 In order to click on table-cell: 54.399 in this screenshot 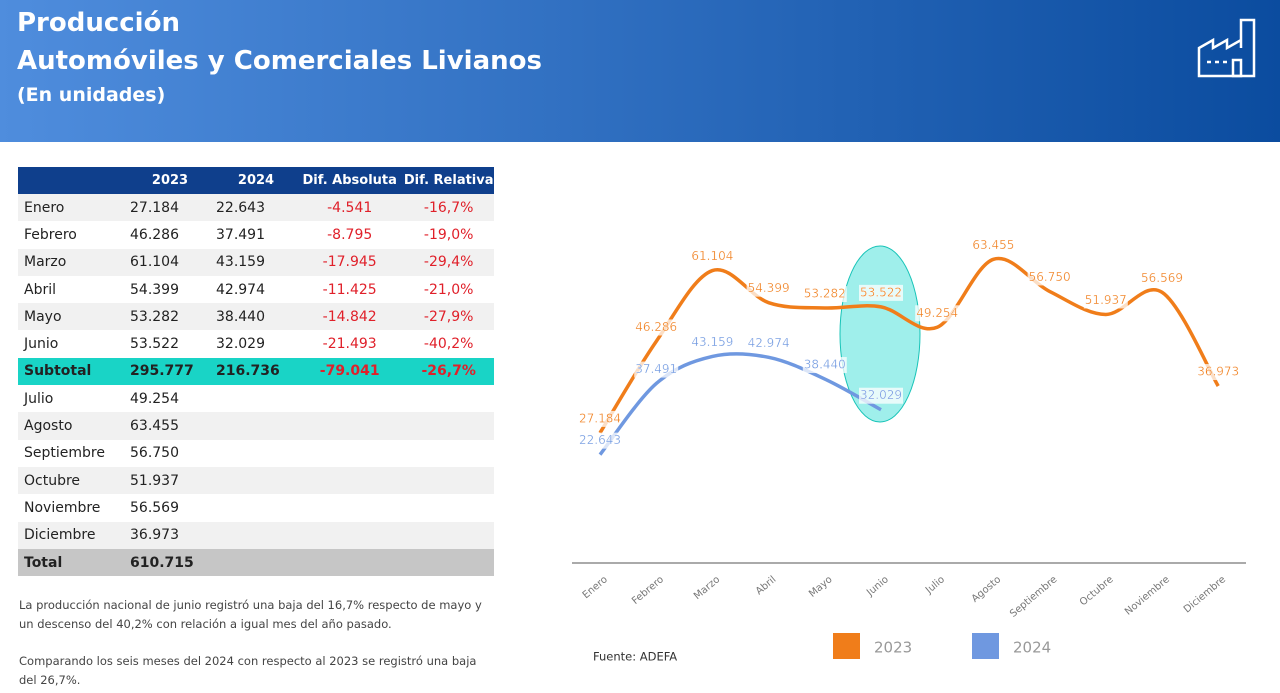, I will do `click(154, 289)`.